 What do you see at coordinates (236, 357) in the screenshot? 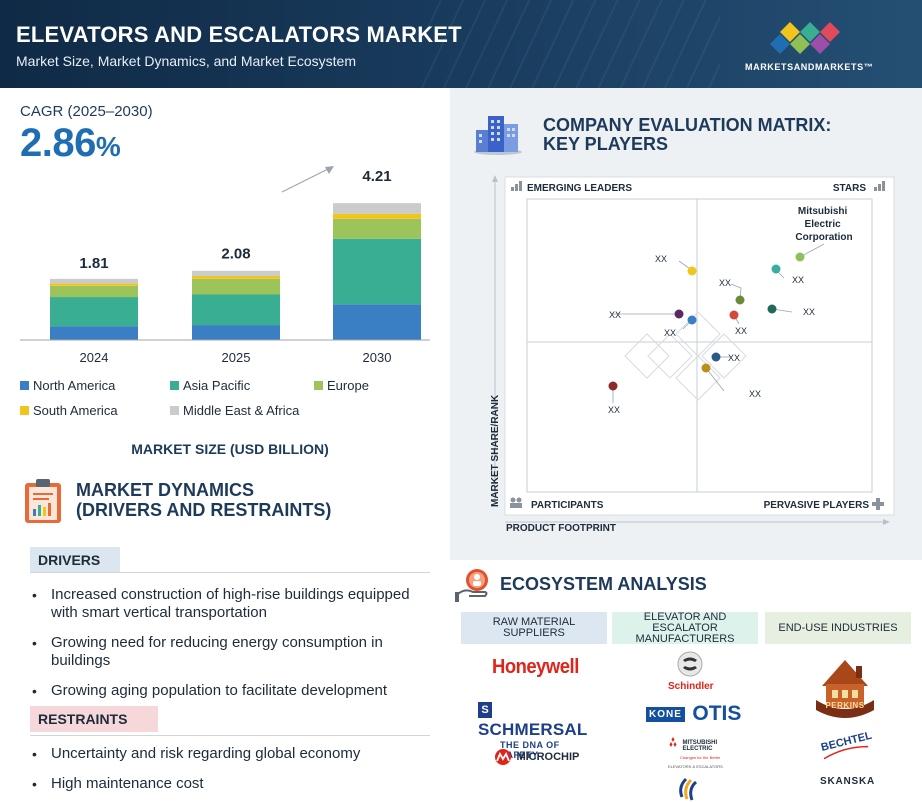
I see `category-tick-label: 2025` at bounding box center [236, 357].